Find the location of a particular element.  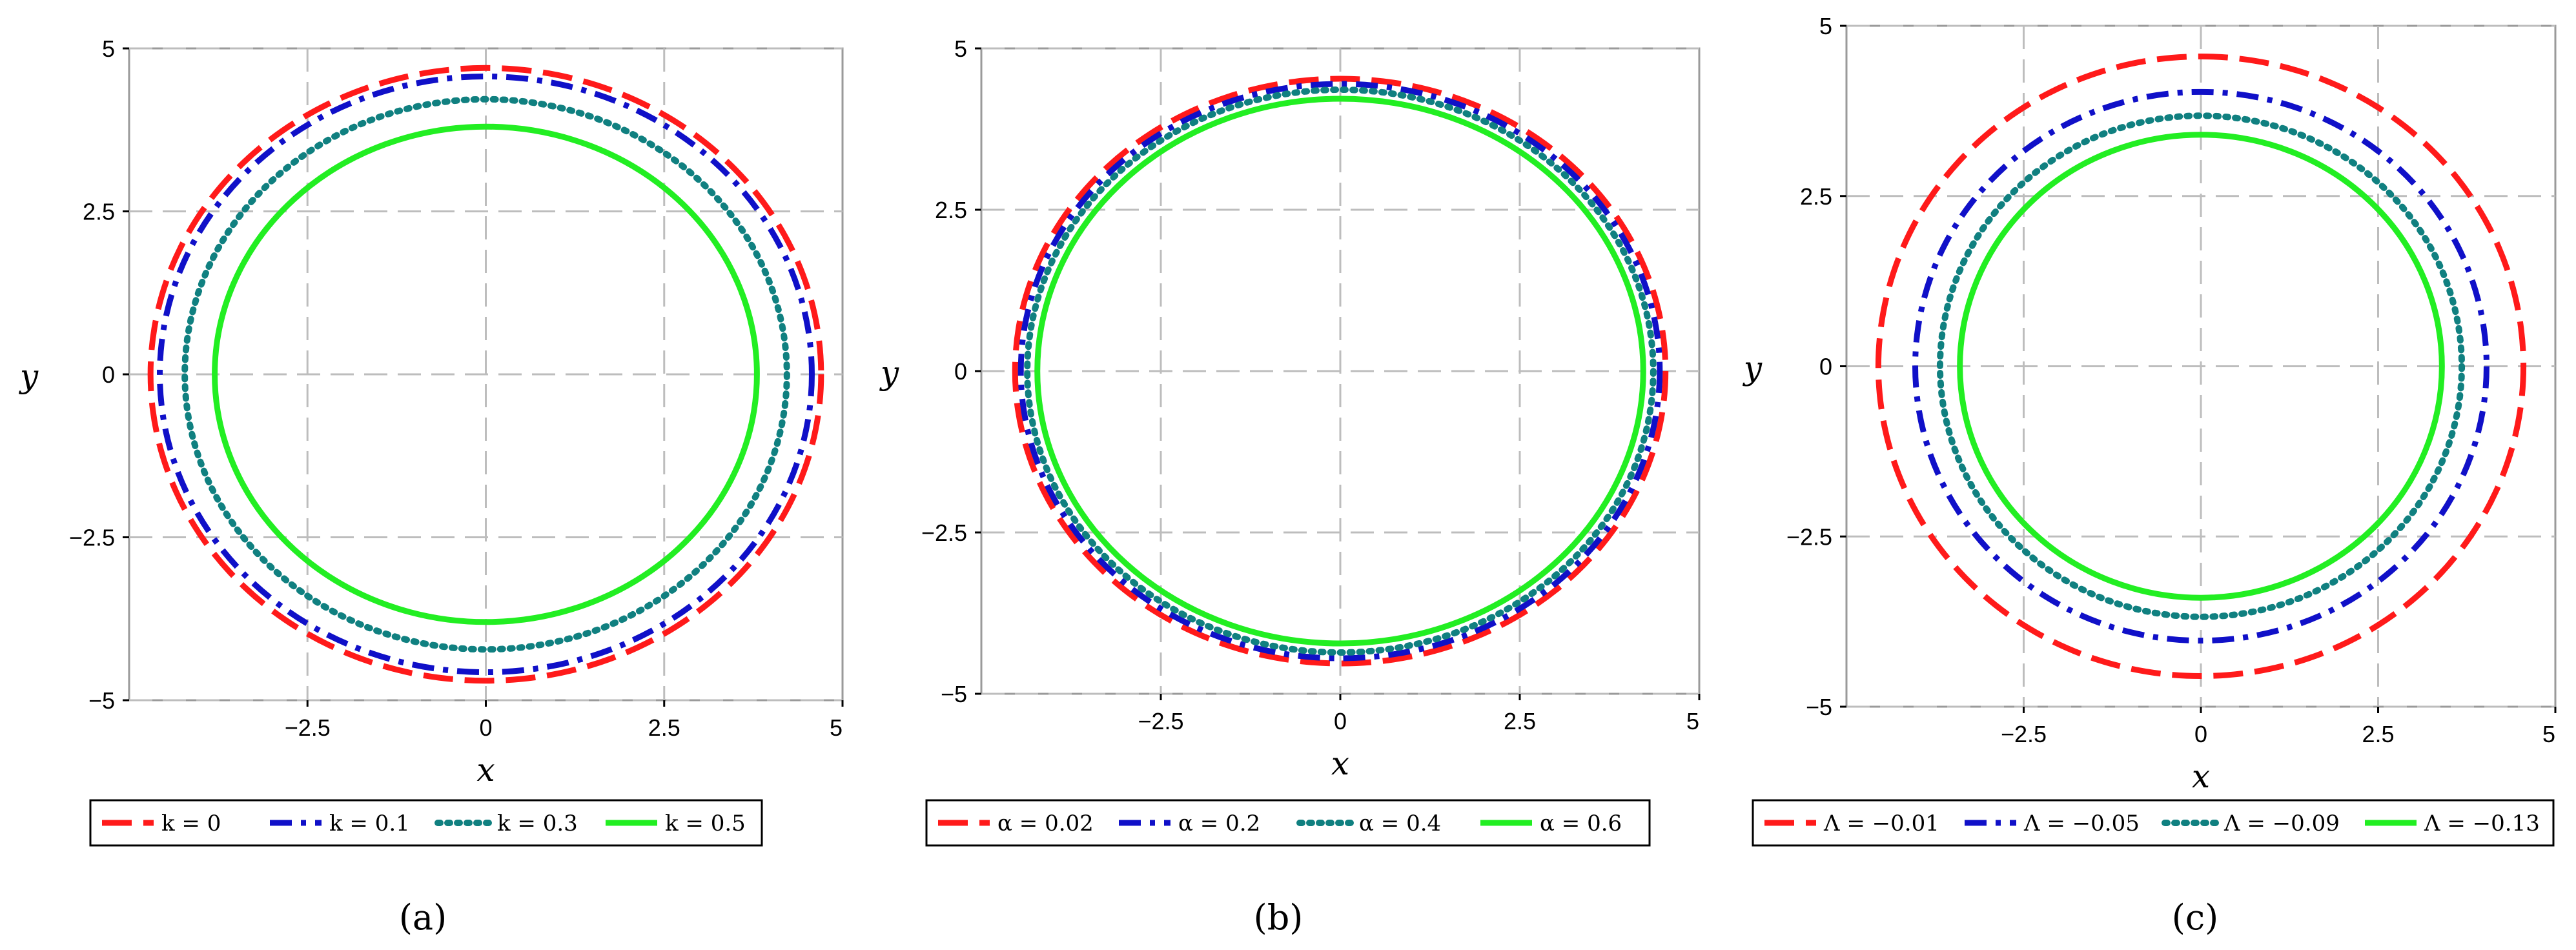

legend-label-4: Λ = −0.13 is located at coordinates (2482, 823).